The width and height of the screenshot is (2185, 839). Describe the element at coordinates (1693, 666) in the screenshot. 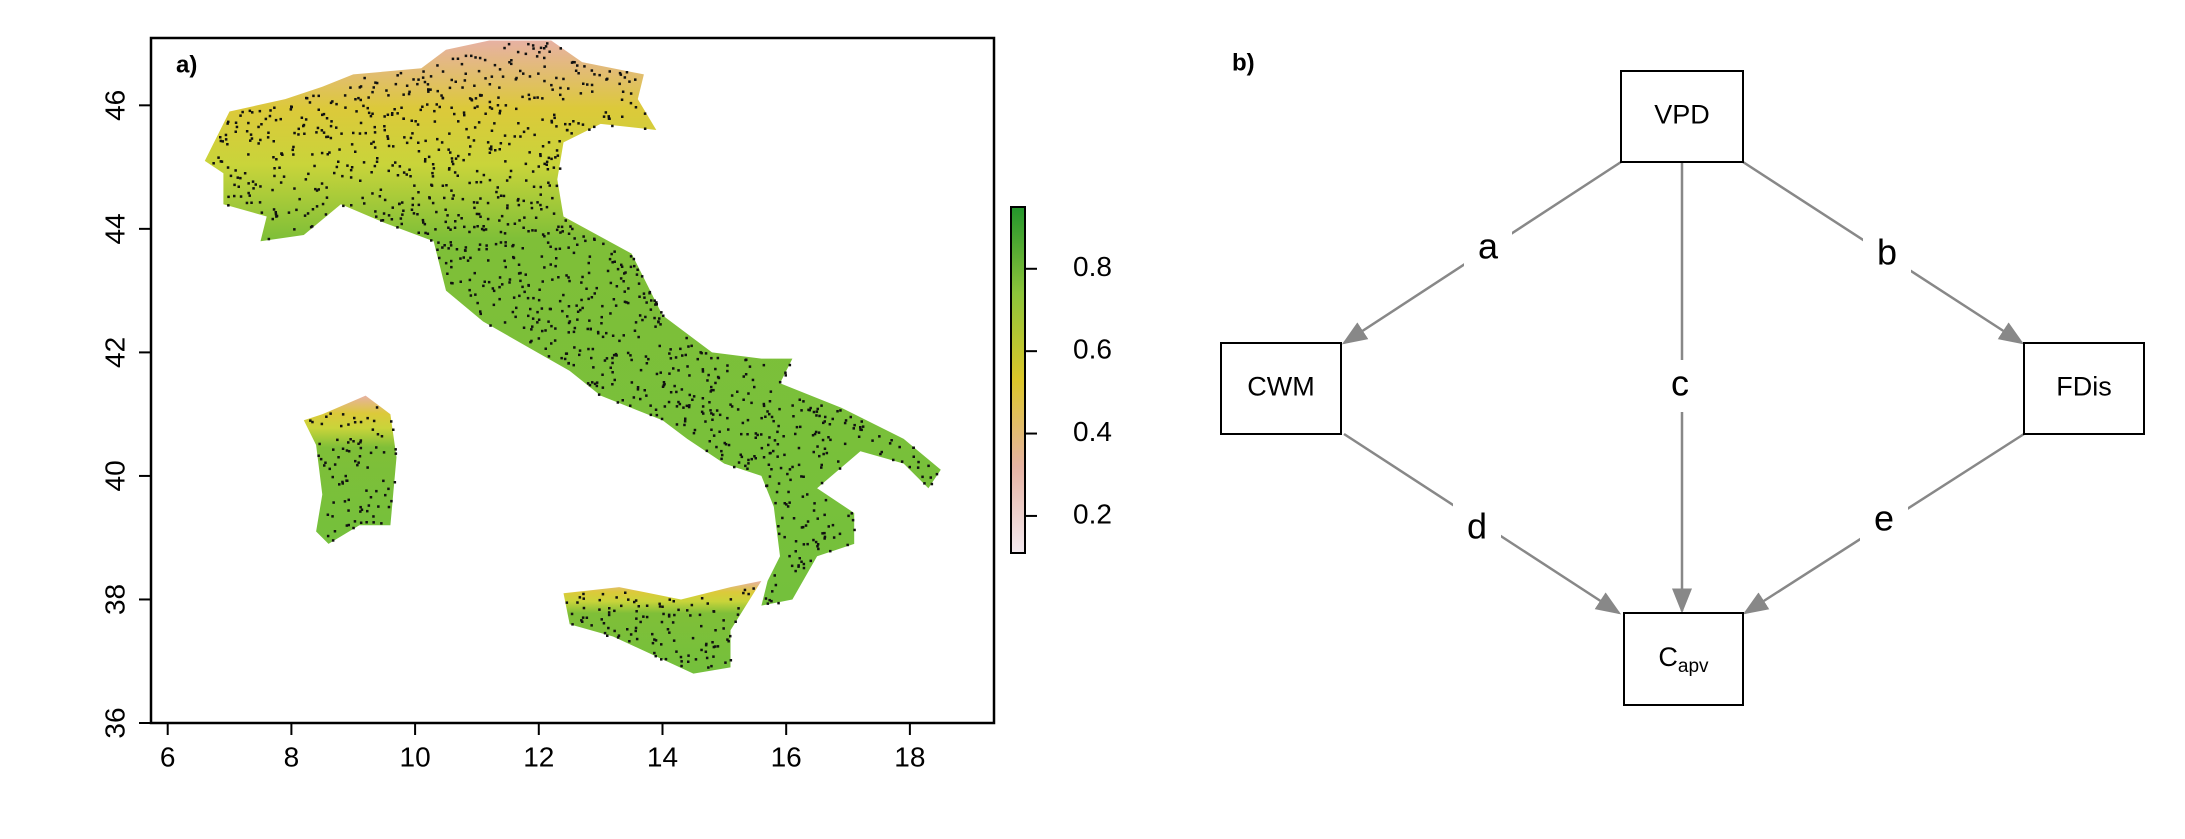

I see `node-label-subscript: apv` at that location.